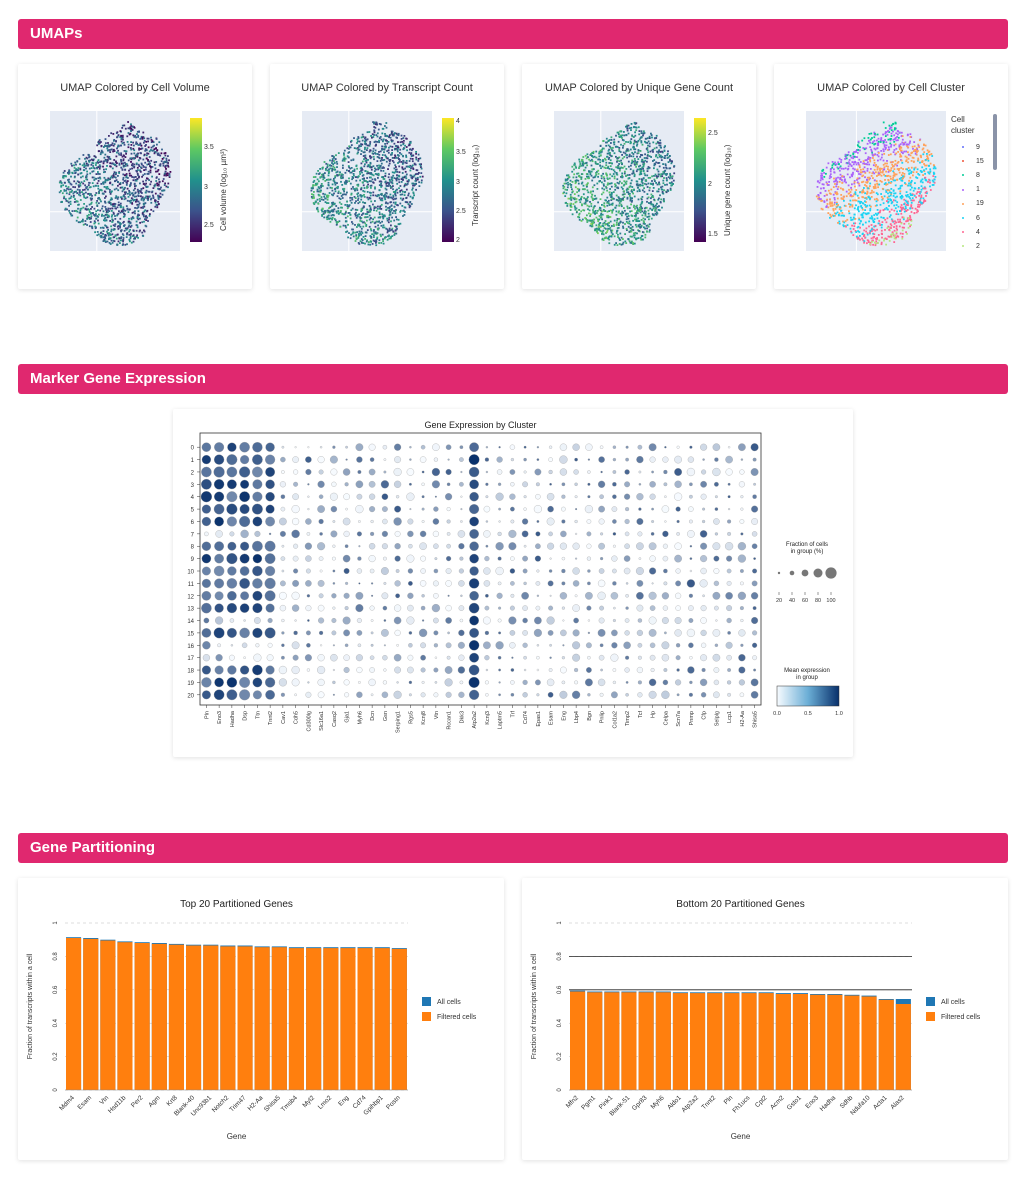 Image resolution: width=1027 pixels, height=1178 pixels. Describe the element at coordinates (967, 232) in the screenshot. I see `cluster-legend-item: 4` at that location.